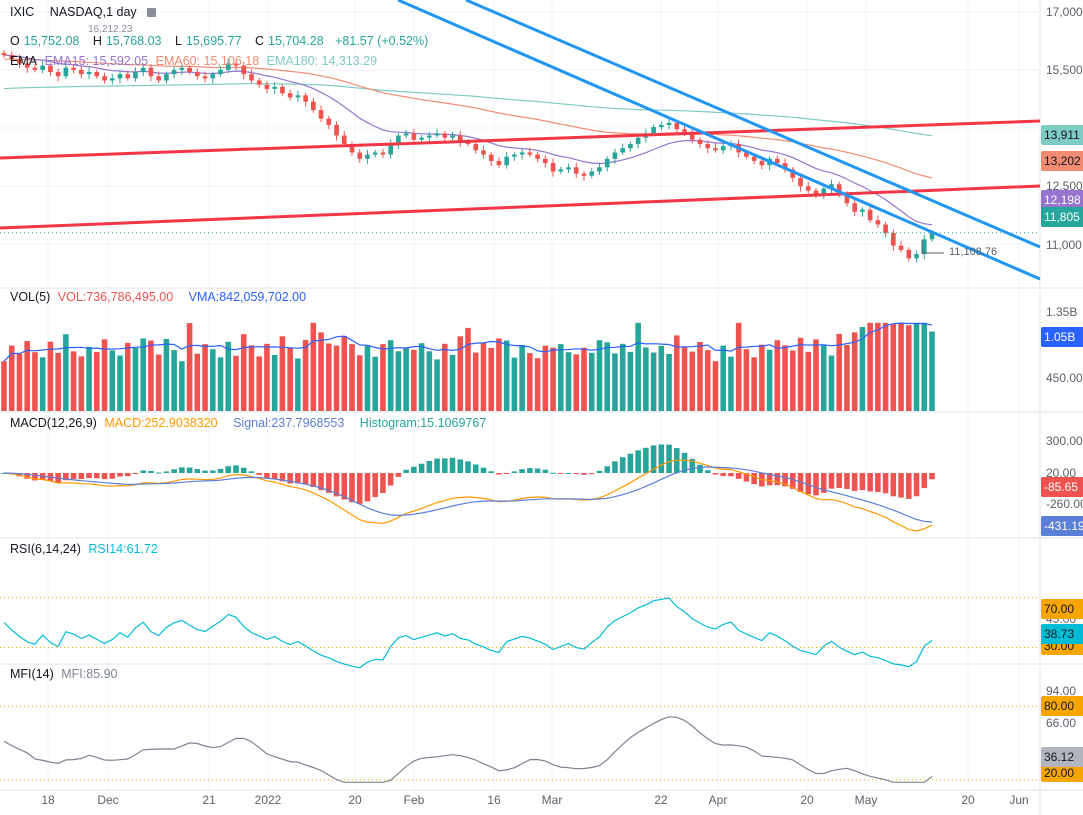 Image resolution: width=1083 pixels, height=815 pixels. What do you see at coordinates (213, 41) in the screenshot?
I see `low-value: 15,695.77` at bounding box center [213, 41].